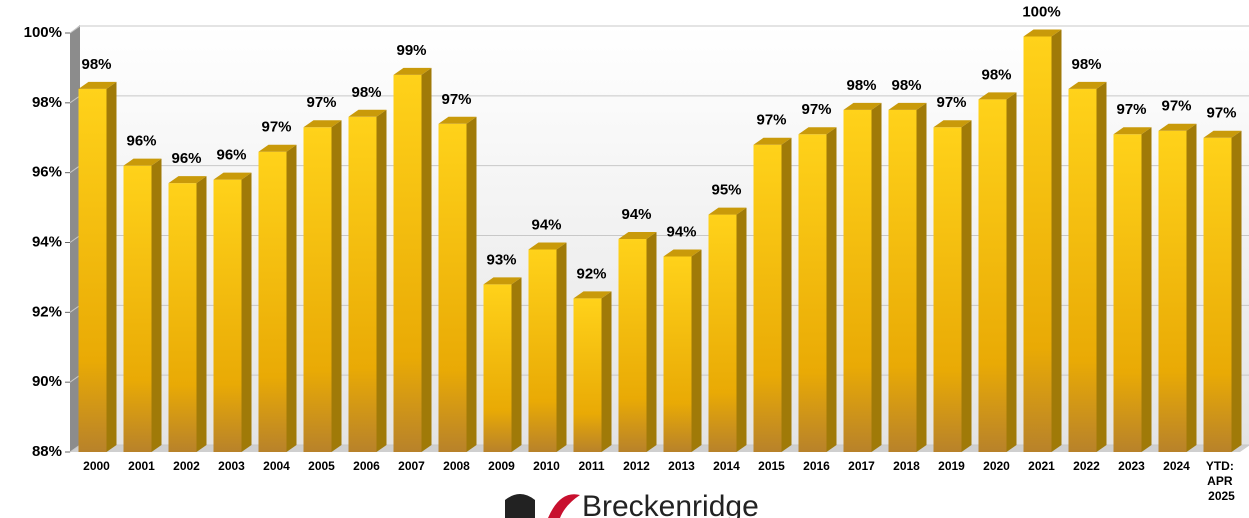  I want to click on y-tick-label: 88%, so click(47, 451).